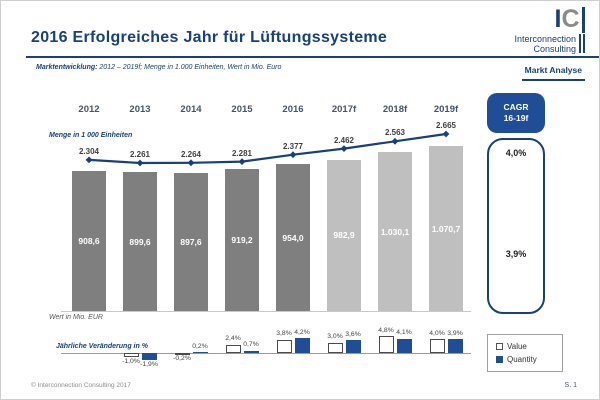 Image resolution: width=600 pixels, height=400 pixels. Describe the element at coordinates (499, 359) in the screenshot. I see `legend-swatch-quantity-icon` at that location.